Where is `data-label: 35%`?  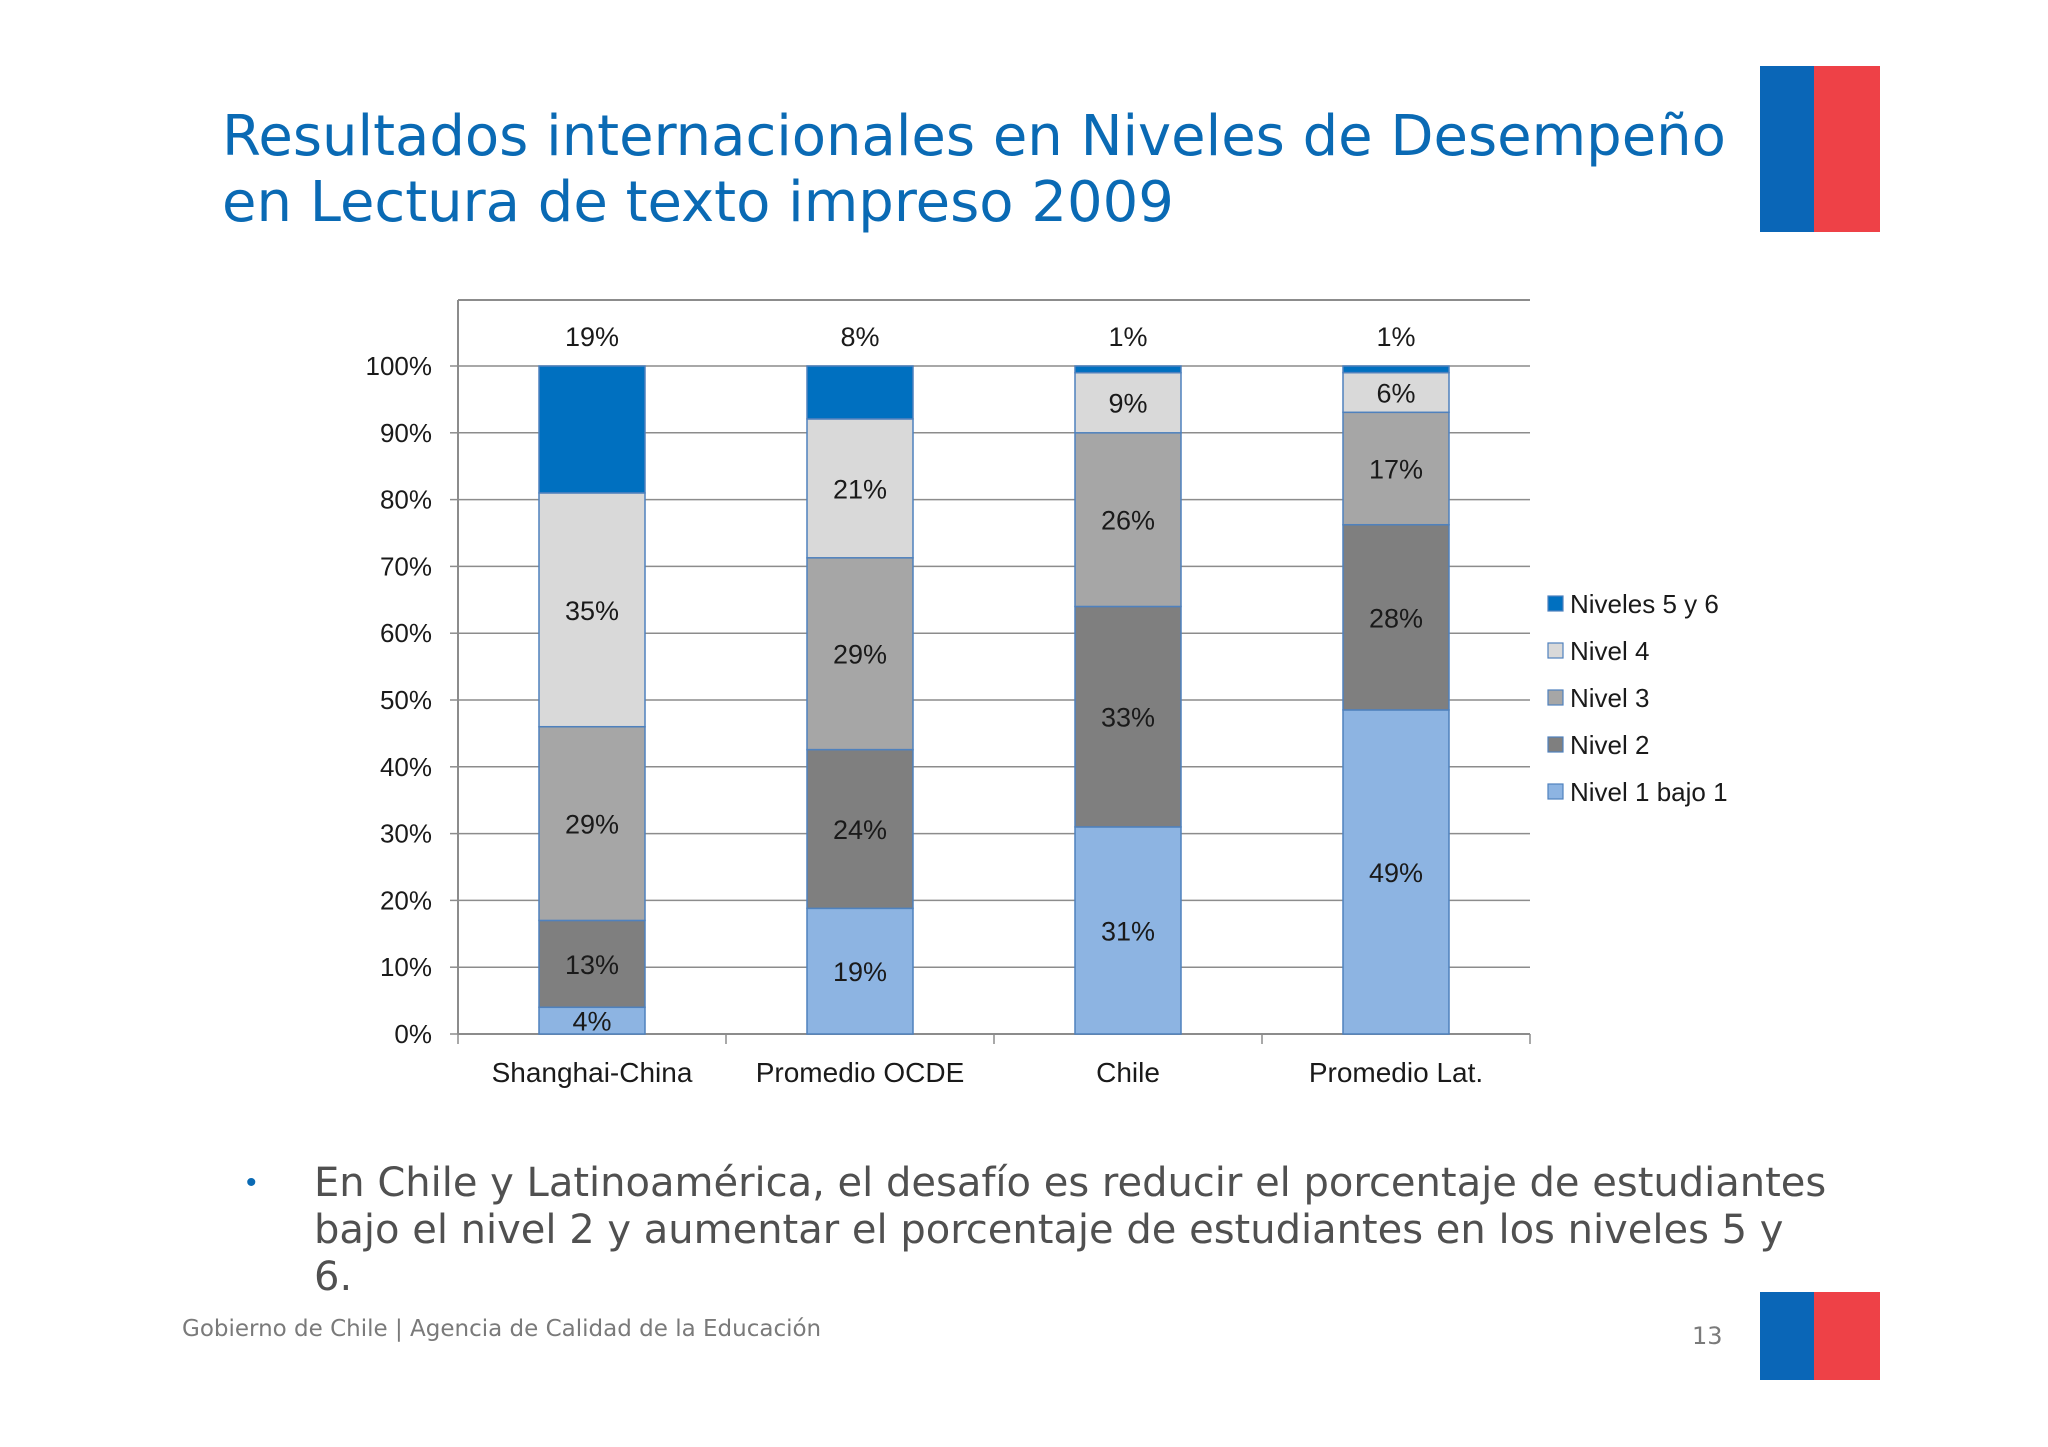
data-label: 35% is located at coordinates (592, 611).